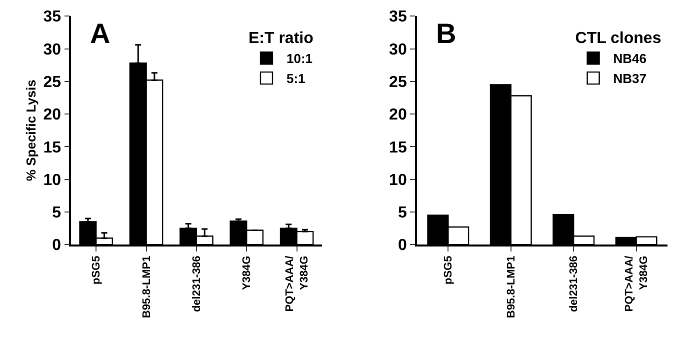 Image resolution: width=696 pixels, height=342 pixels. Describe the element at coordinates (296, 78) in the screenshot. I see `legend-label: 5:1` at that location.